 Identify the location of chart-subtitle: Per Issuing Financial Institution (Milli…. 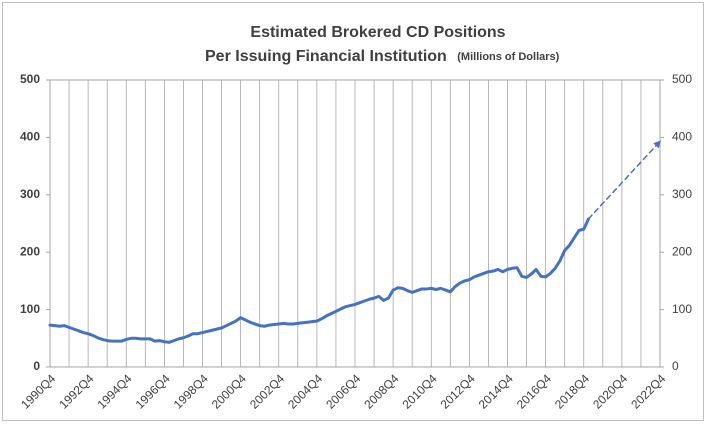
(382, 56).